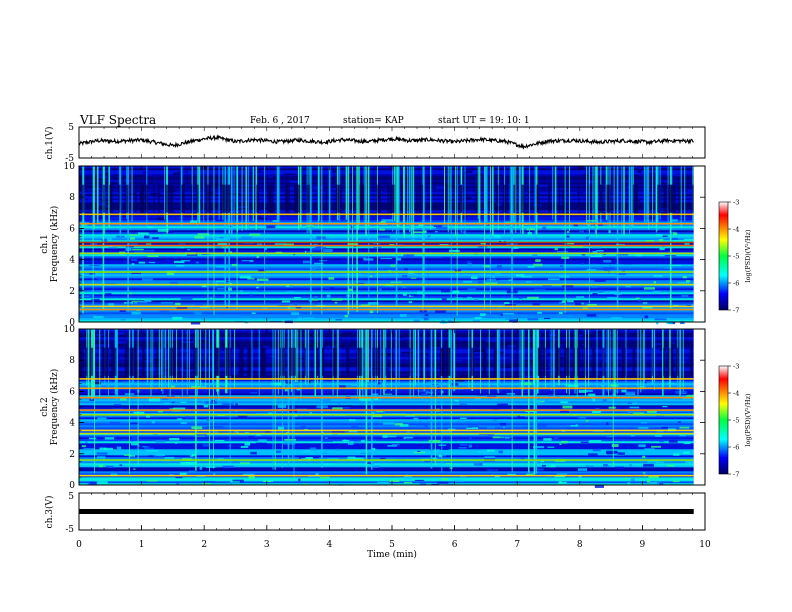 The width and height of the screenshot is (792, 612). Describe the element at coordinates (72, 455) in the screenshot. I see `freq-tick-label: 2` at that location.